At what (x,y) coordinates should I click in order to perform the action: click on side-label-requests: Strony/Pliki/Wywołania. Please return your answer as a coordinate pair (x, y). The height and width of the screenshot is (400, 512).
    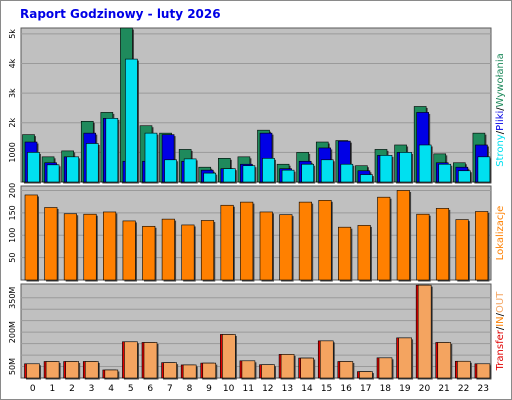
    Looking at the image, I should click on (500, 110).